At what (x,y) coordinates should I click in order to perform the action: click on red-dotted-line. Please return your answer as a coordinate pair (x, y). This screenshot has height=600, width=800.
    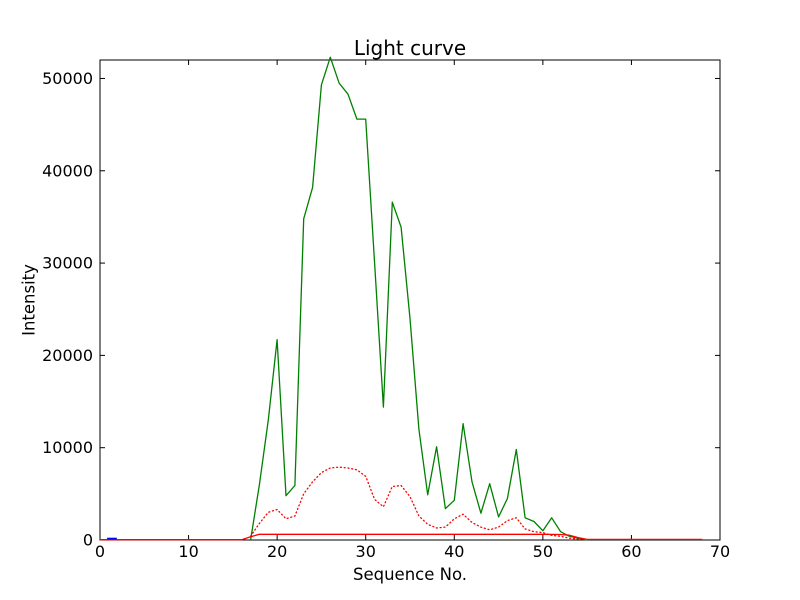
    Looking at the image, I should click on (414, 503).